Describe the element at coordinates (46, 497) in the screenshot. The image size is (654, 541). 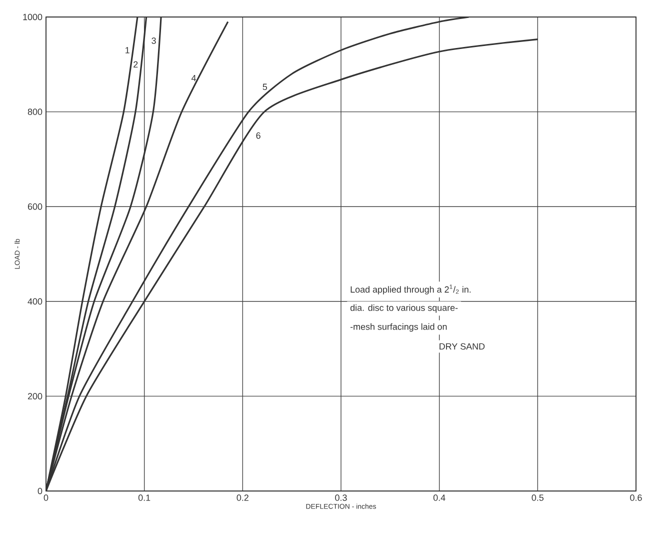
I see `x-tick-label: 0` at that location.